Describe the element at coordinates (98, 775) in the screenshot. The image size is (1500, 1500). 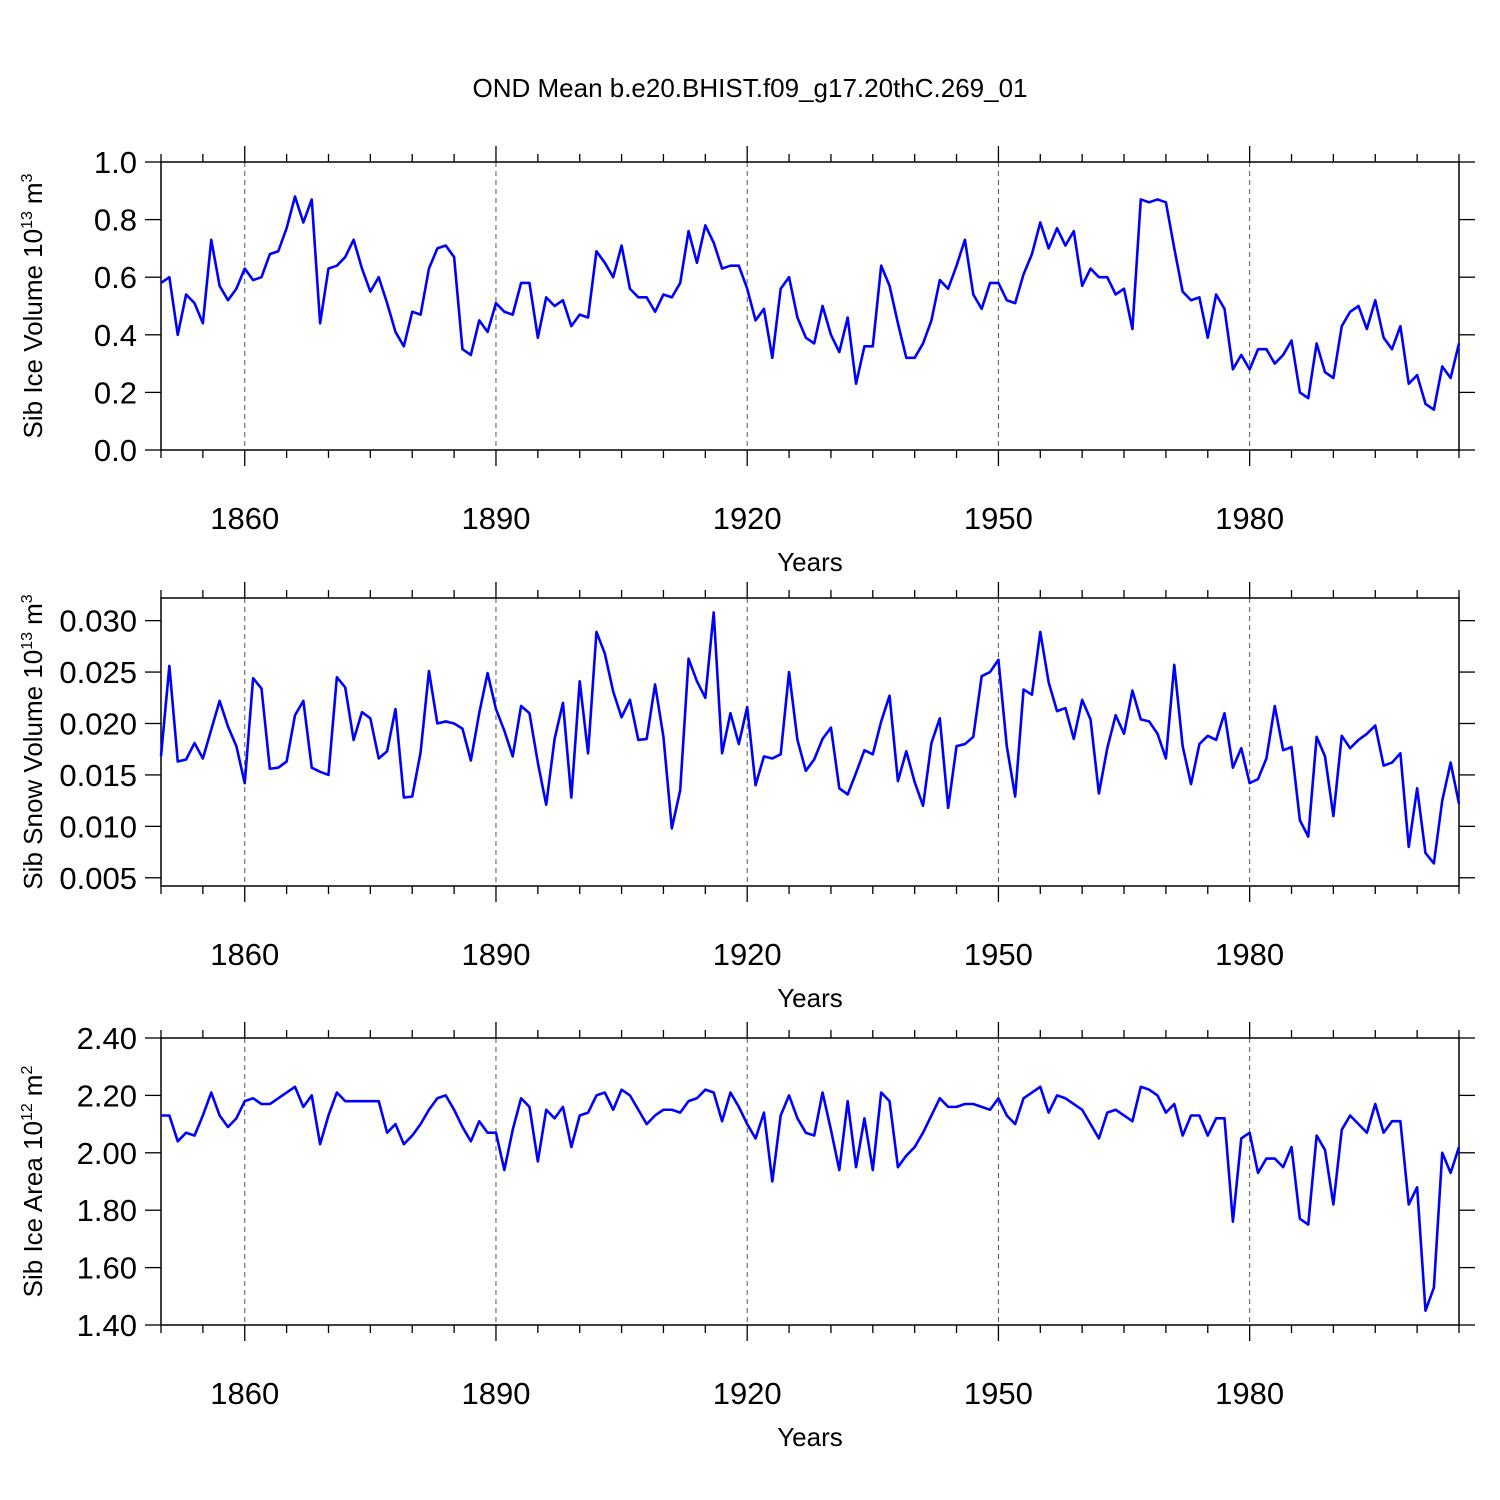
I see `y-tick-label: 0.015` at that location.